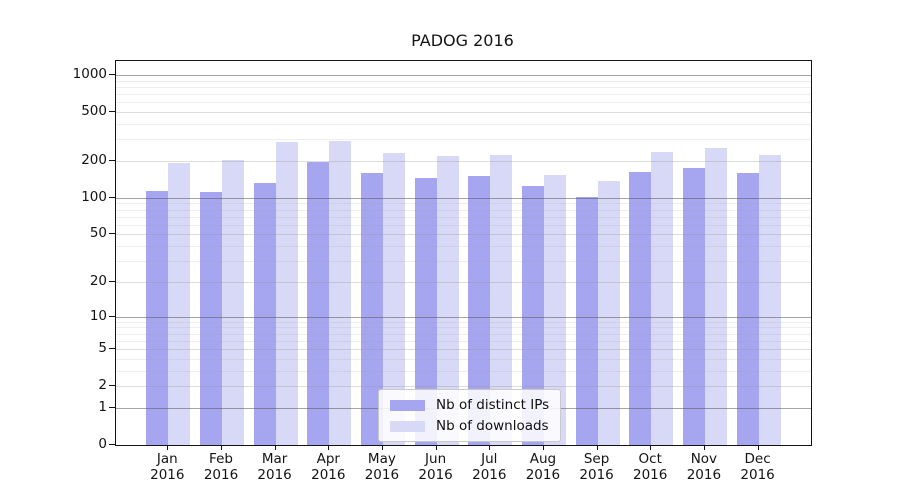 The height and width of the screenshot is (500, 900). I want to click on x-tick-label-sep: Sep 2016, so click(596, 467).